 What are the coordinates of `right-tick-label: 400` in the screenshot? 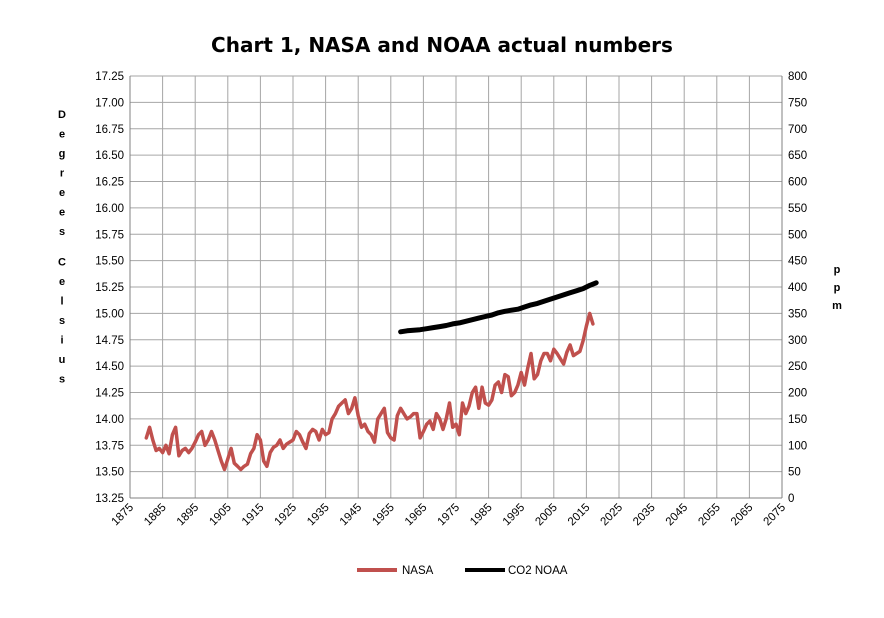 It's located at (797, 288).